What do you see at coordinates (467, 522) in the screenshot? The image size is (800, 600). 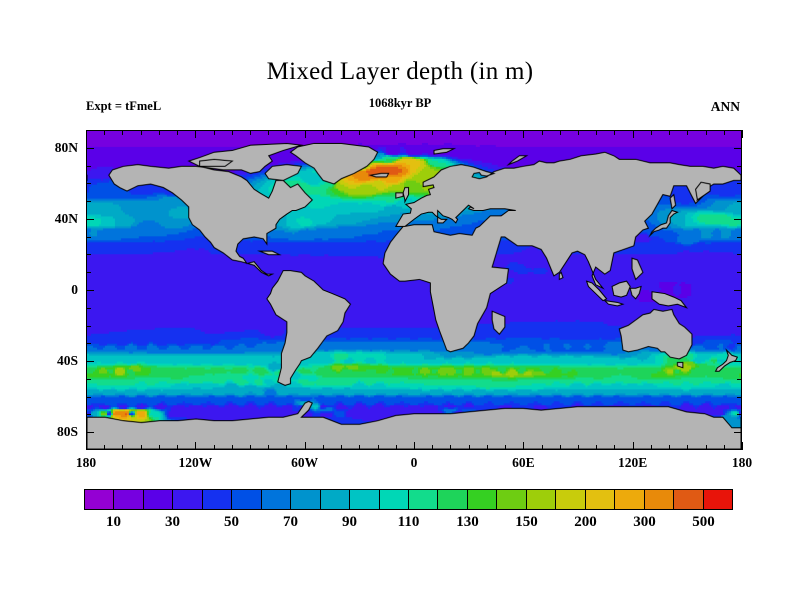 I see `colorbar-tick-label: 130` at bounding box center [467, 522].